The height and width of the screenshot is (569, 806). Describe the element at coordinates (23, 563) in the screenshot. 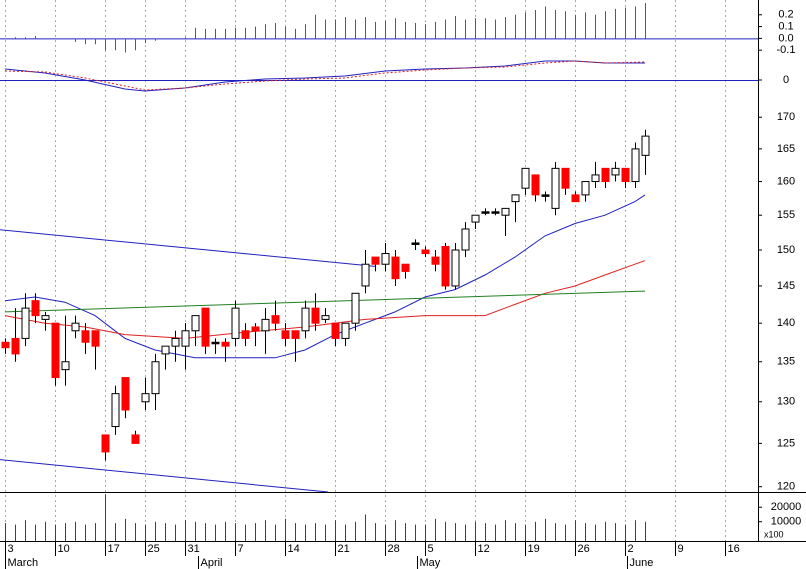

I see `month-label: March` at that location.